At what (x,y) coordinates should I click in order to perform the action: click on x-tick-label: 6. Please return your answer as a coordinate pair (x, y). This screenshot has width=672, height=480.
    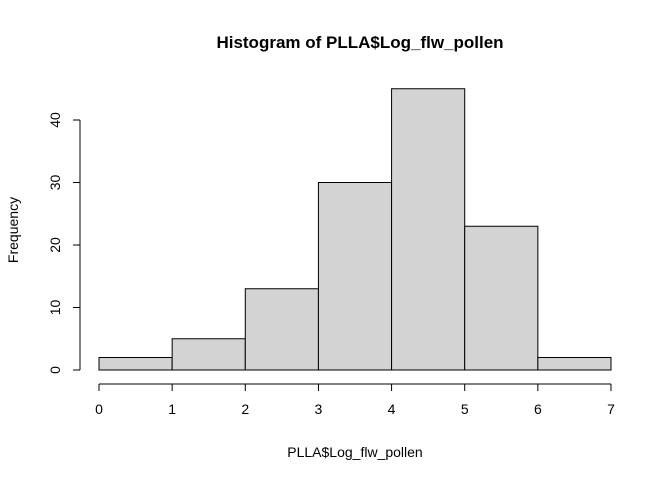
    Looking at the image, I should click on (538, 409).